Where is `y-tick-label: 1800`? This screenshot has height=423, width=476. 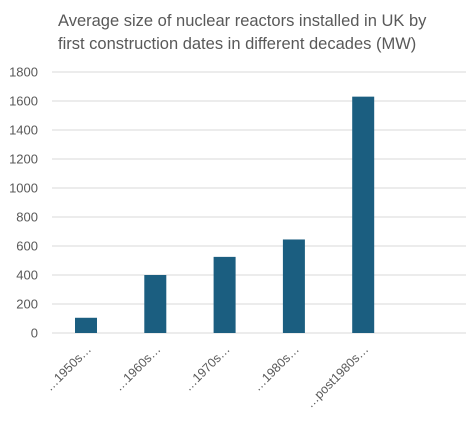 y-tick-label: 1800 is located at coordinates (23, 72).